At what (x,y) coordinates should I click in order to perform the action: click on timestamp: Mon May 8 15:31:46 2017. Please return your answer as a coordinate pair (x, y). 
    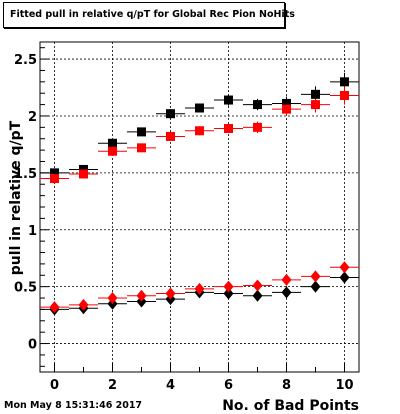
    Looking at the image, I should click on (73, 405).